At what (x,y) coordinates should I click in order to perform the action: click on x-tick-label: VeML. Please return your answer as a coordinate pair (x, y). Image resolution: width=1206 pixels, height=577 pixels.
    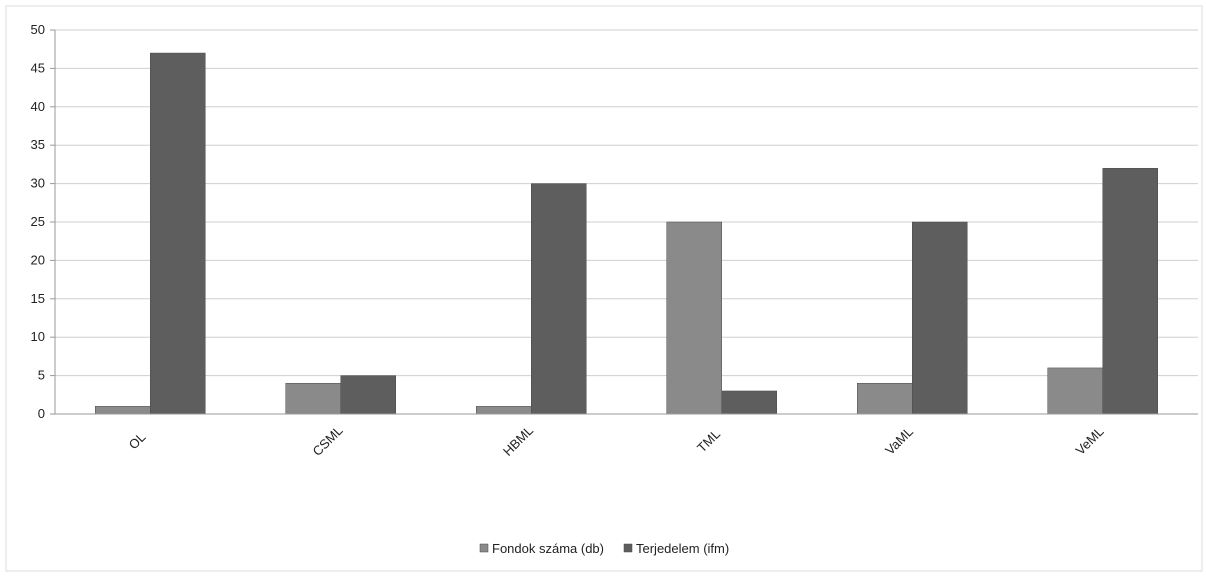
    Looking at the image, I should click on (1090, 441).